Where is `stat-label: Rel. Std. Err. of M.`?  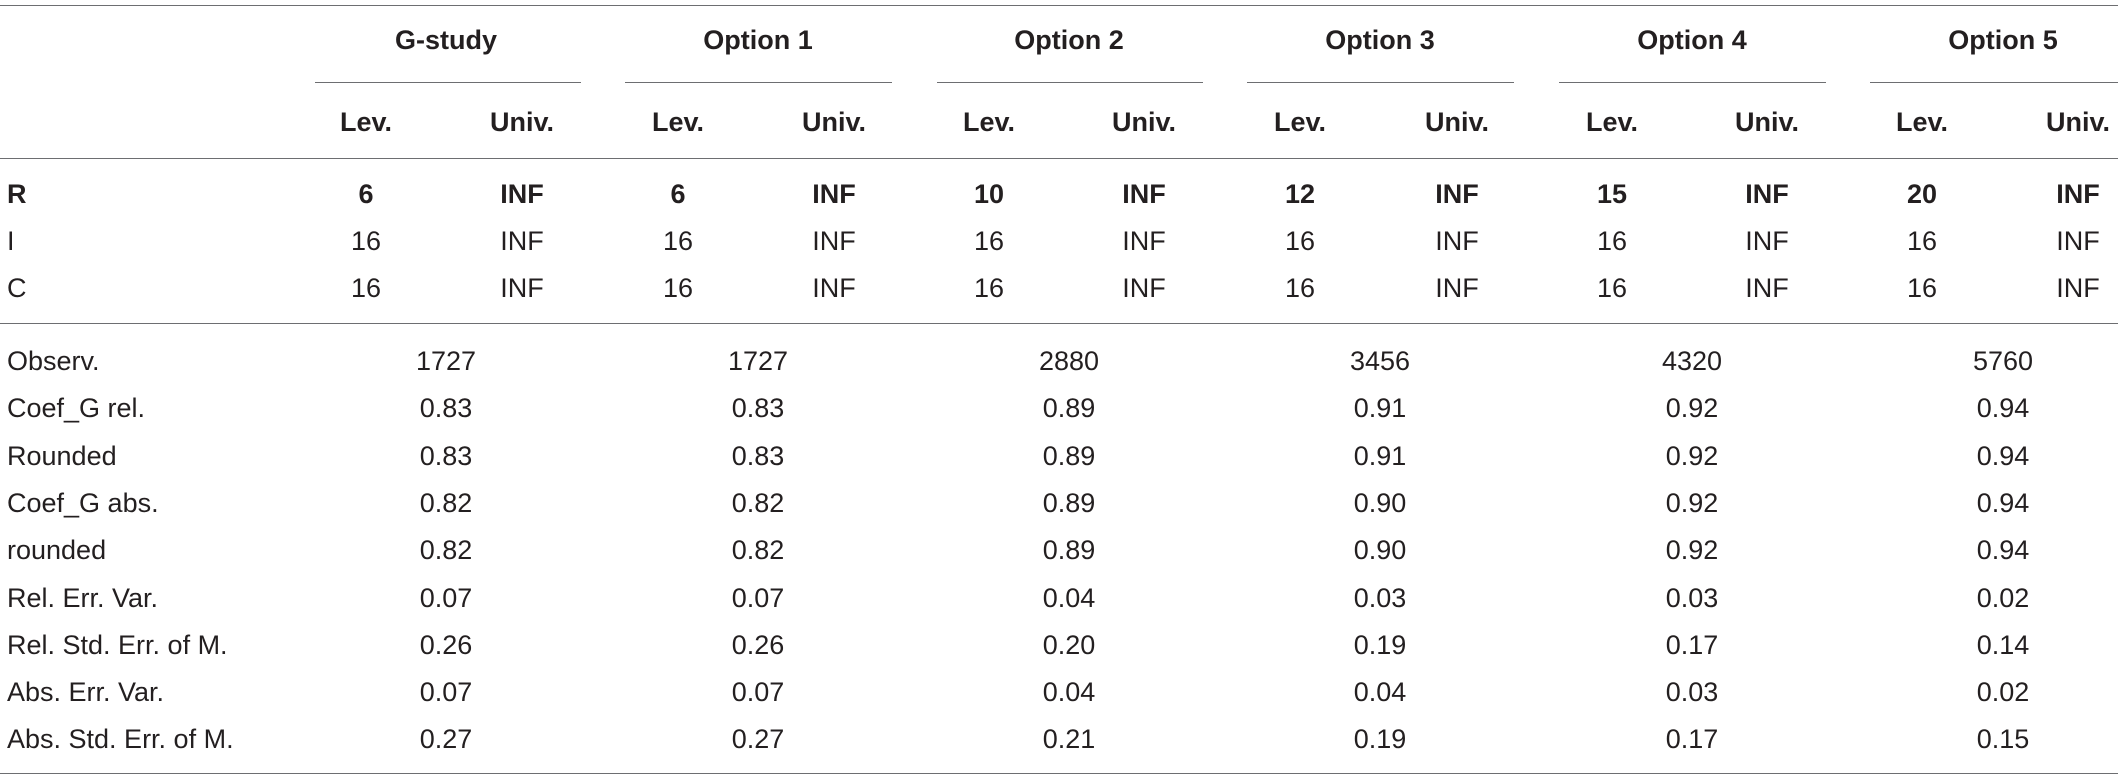 stat-label: Rel. Std. Err. of M. is located at coordinates (117, 644).